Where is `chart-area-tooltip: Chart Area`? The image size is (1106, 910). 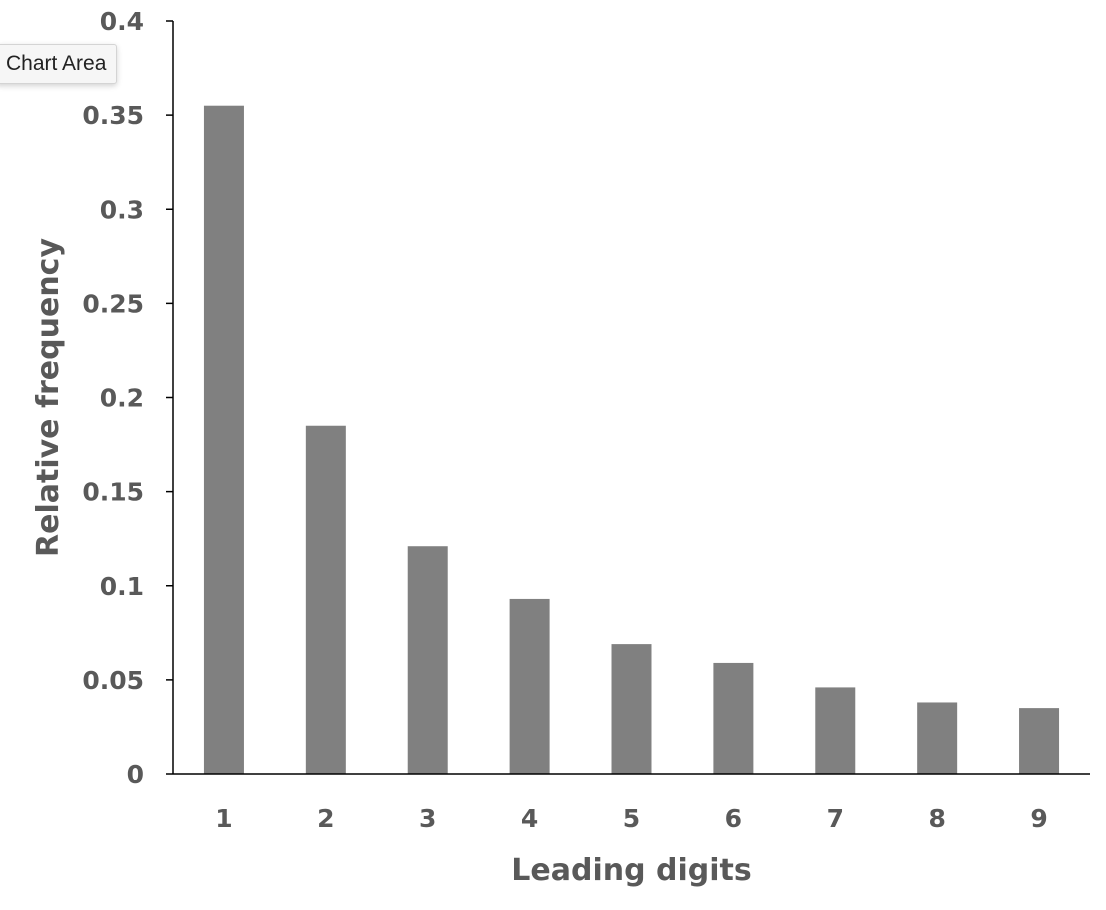
chart-area-tooltip: Chart Area is located at coordinates (59, 64).